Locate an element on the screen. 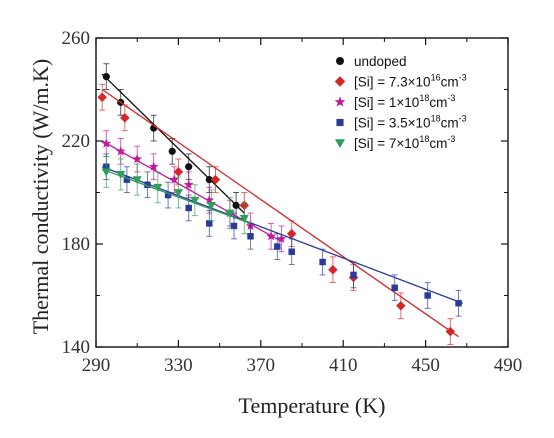  legend-label: [Si] = 7.3×1016cm-3 is located at coordinates (410, 81).